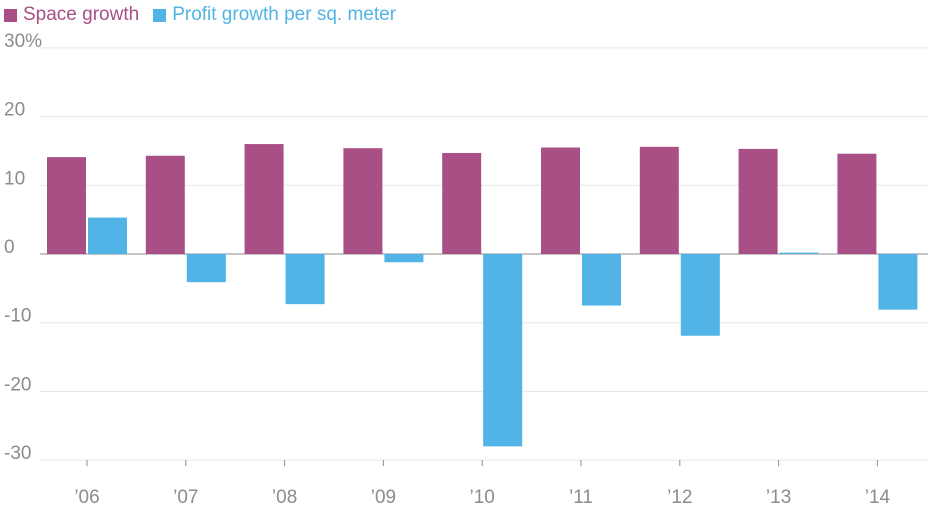 This screenshot has height=528, width=930. I want to click on x-tick-label: ’06, so click(86, 497).